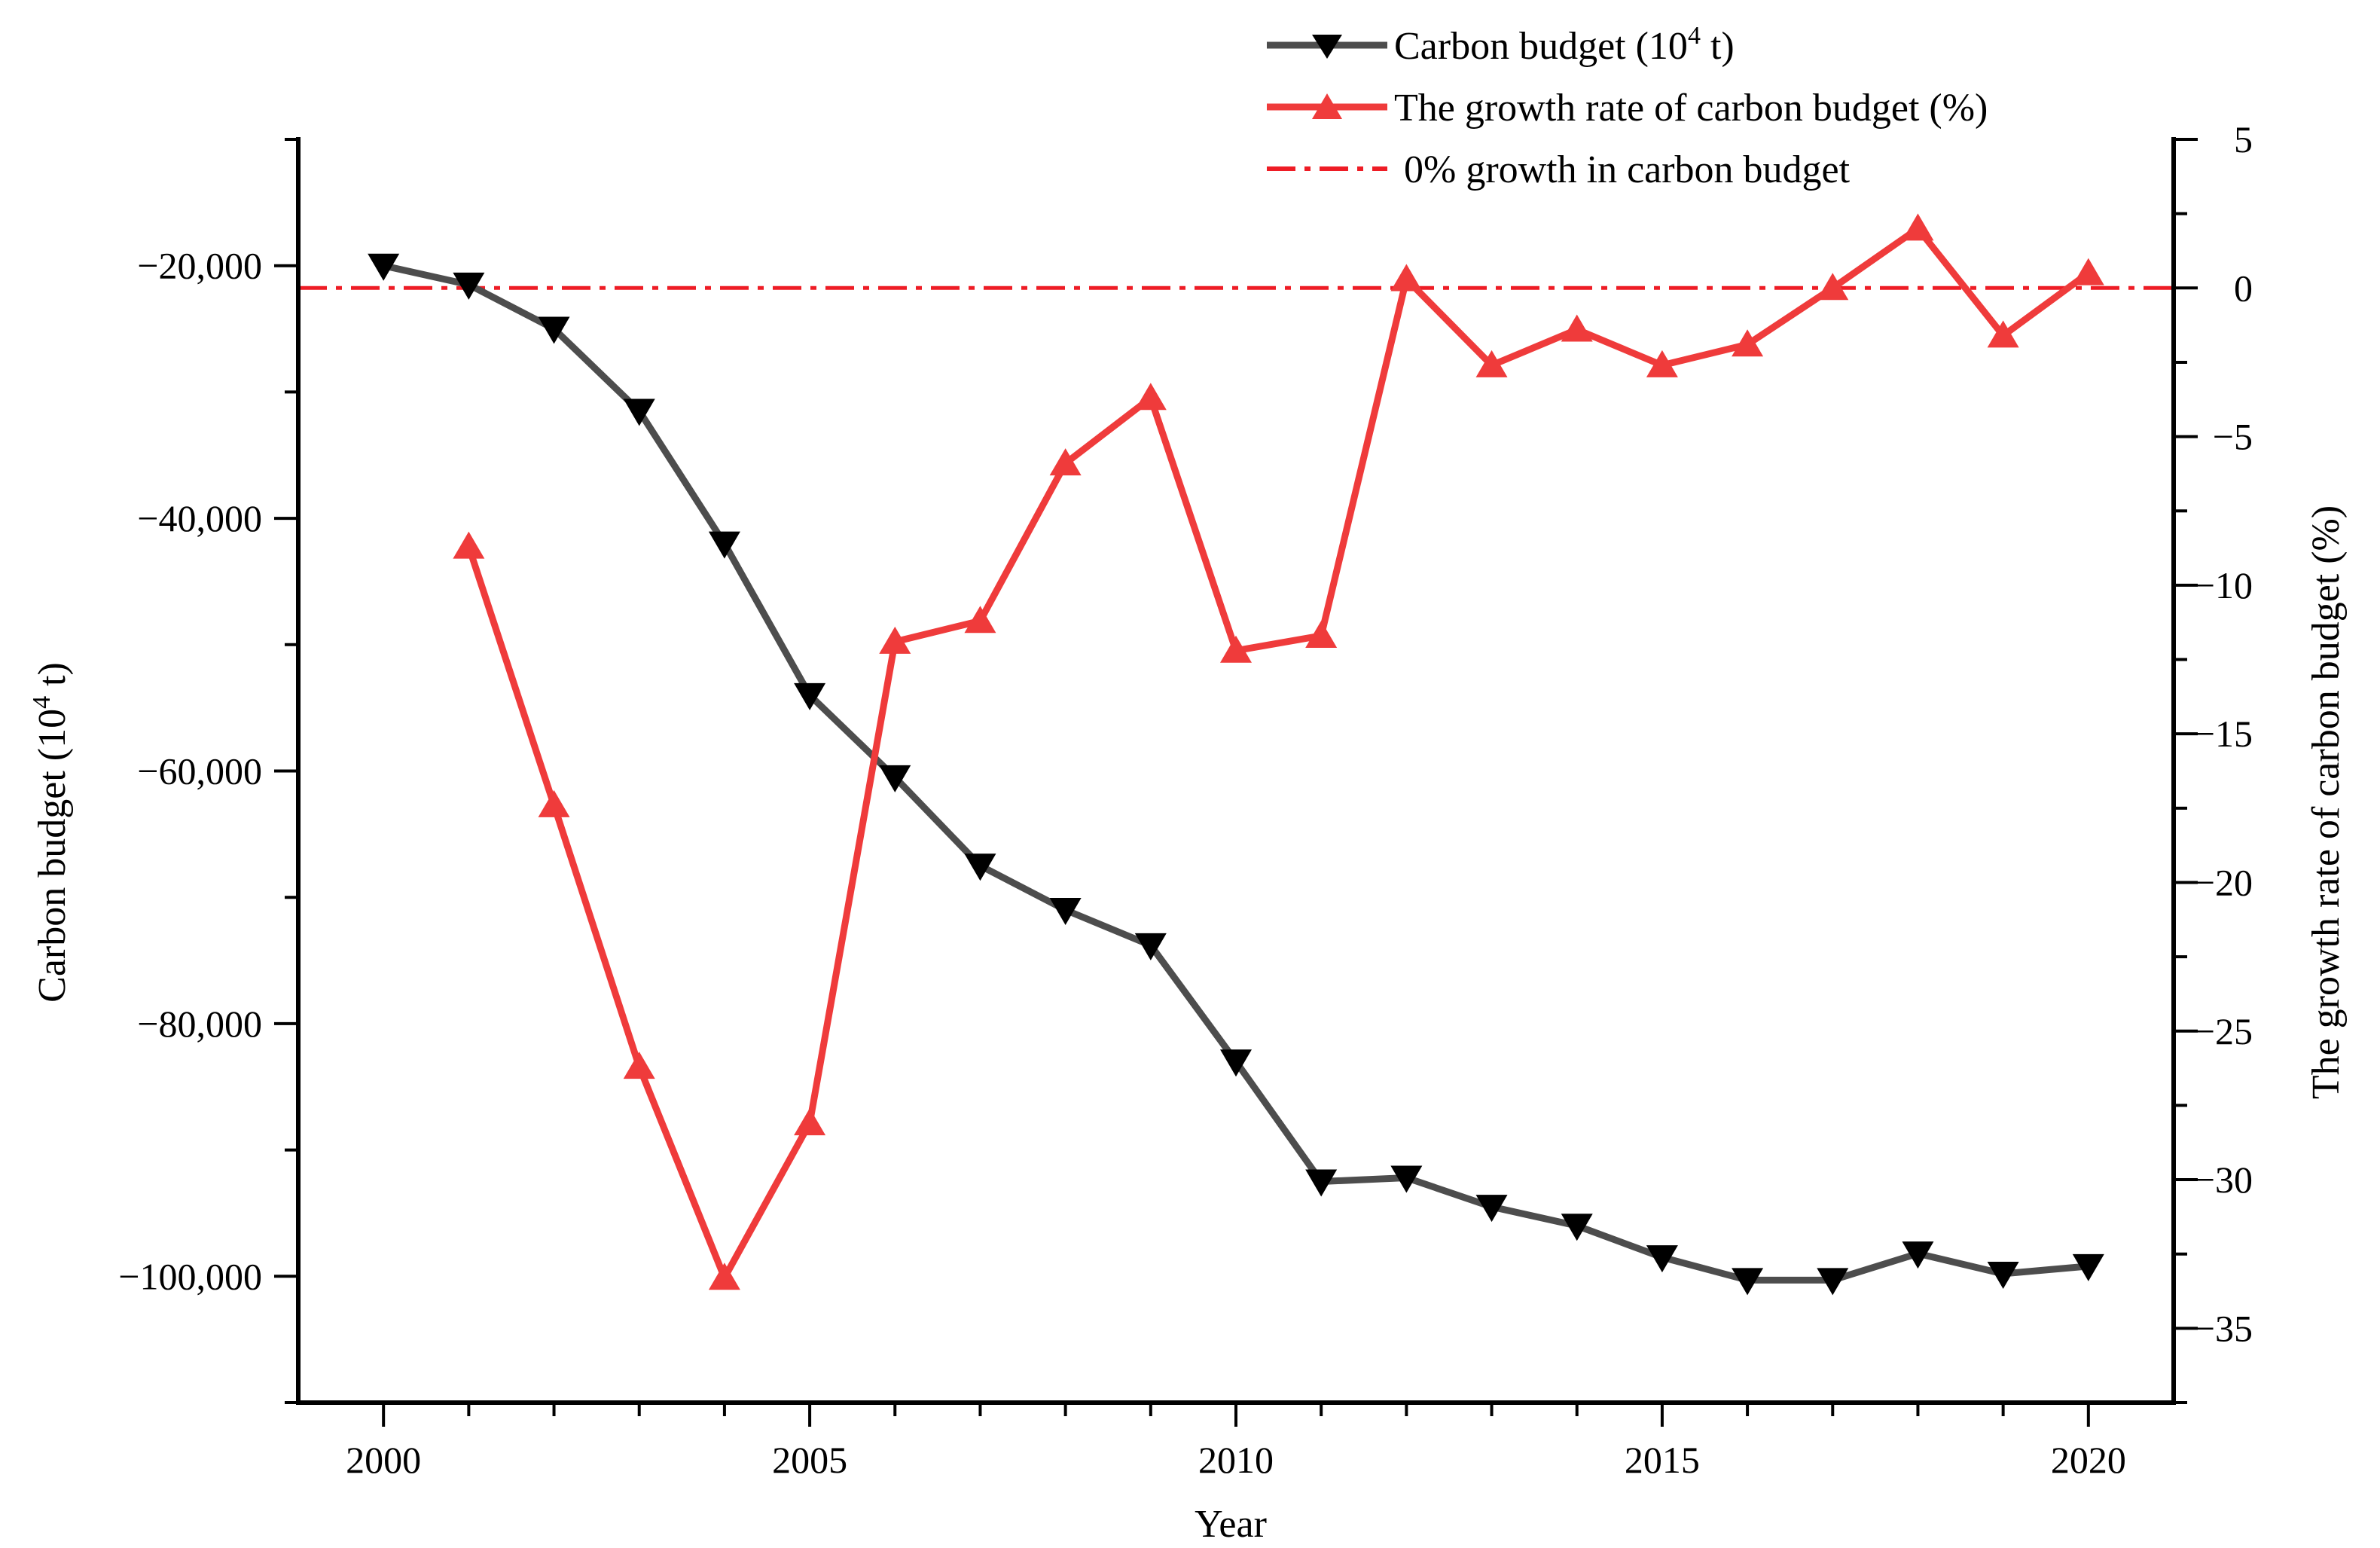 Image resolution: width=2380 pixels, height=1548 pixels. What do you see at coordinates (2243, 139) in the screenshot?
I see `right-y-tick-label: 5` at bounding box center [2243, 139].